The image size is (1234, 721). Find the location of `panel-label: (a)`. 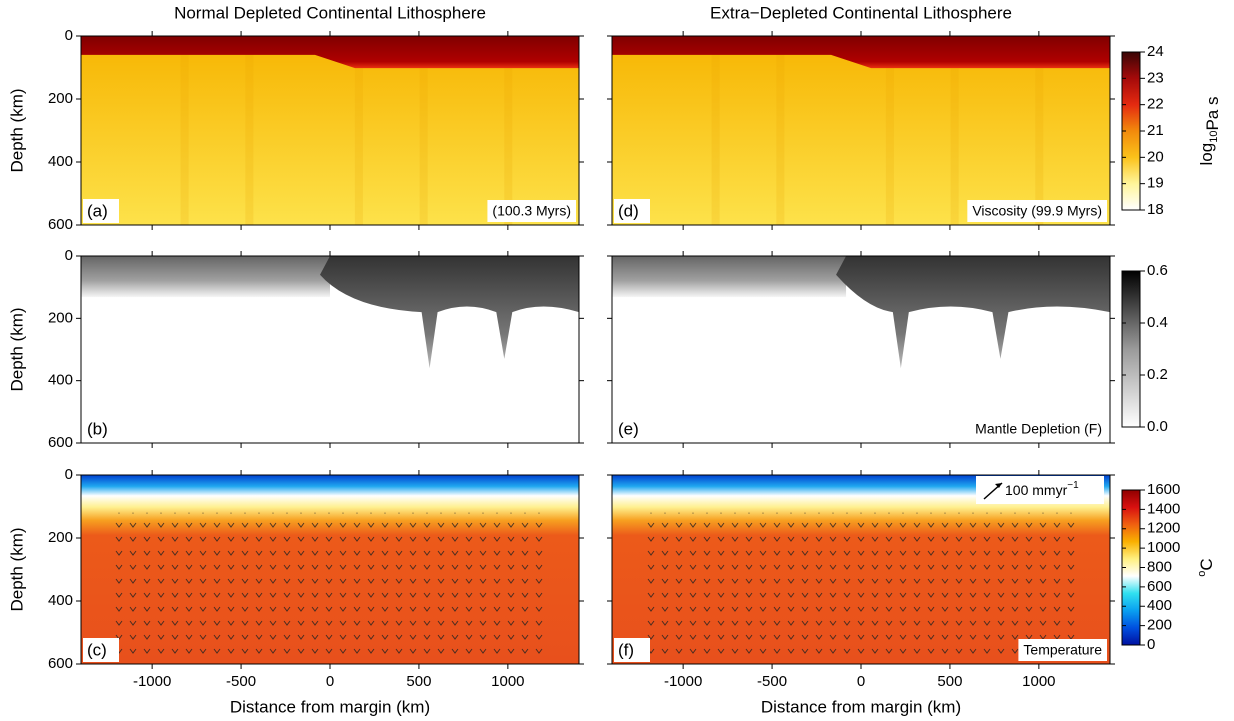

panel-label: (a) is located at coordinates (97, 210).